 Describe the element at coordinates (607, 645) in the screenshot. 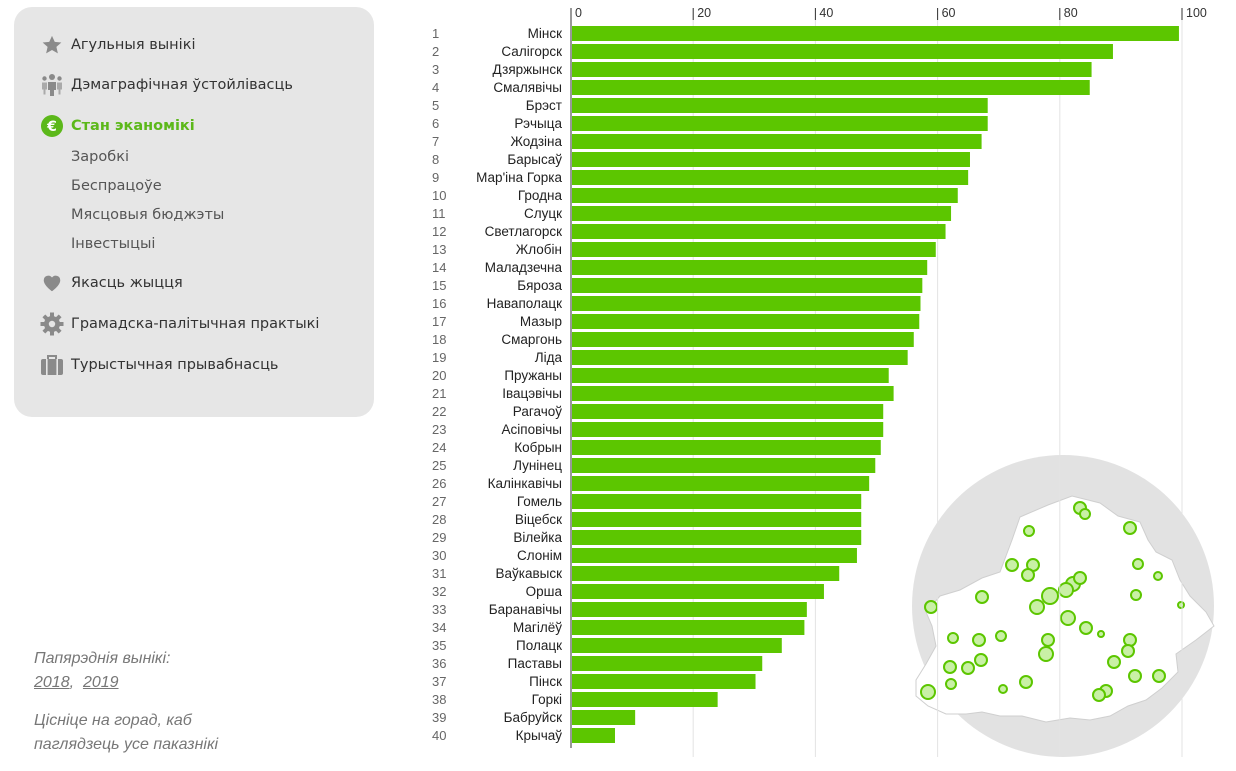

I see `bar-row: 35 Полацк` at that location.